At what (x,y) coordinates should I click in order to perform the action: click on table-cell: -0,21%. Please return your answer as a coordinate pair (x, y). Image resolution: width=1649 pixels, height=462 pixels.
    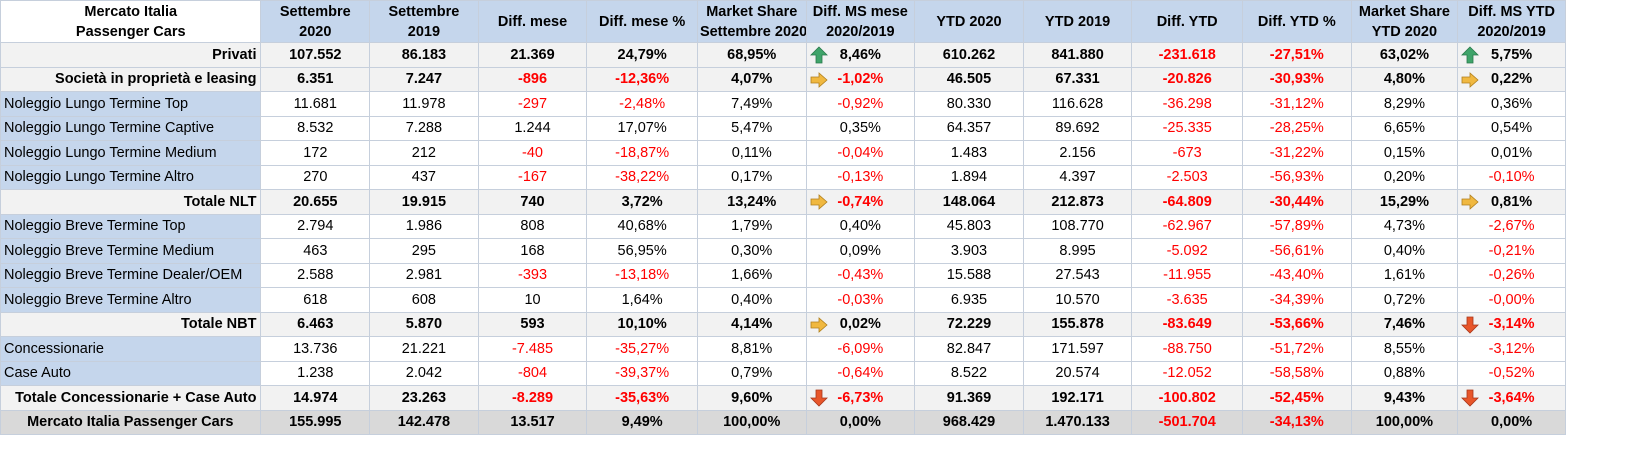
    Looking at the image, I should click on (1511, 251).